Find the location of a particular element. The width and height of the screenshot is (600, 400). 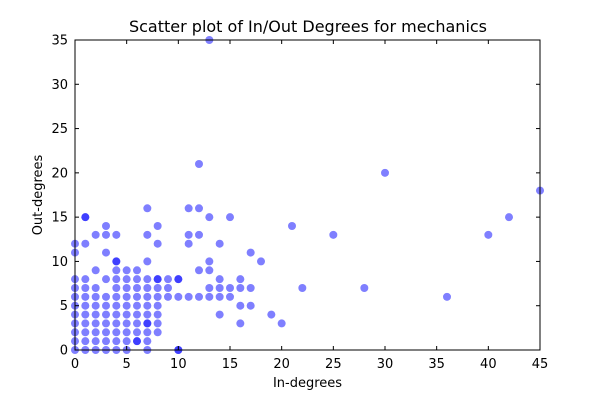

x-tick-label: 45 is located at coordinates (540, 364).